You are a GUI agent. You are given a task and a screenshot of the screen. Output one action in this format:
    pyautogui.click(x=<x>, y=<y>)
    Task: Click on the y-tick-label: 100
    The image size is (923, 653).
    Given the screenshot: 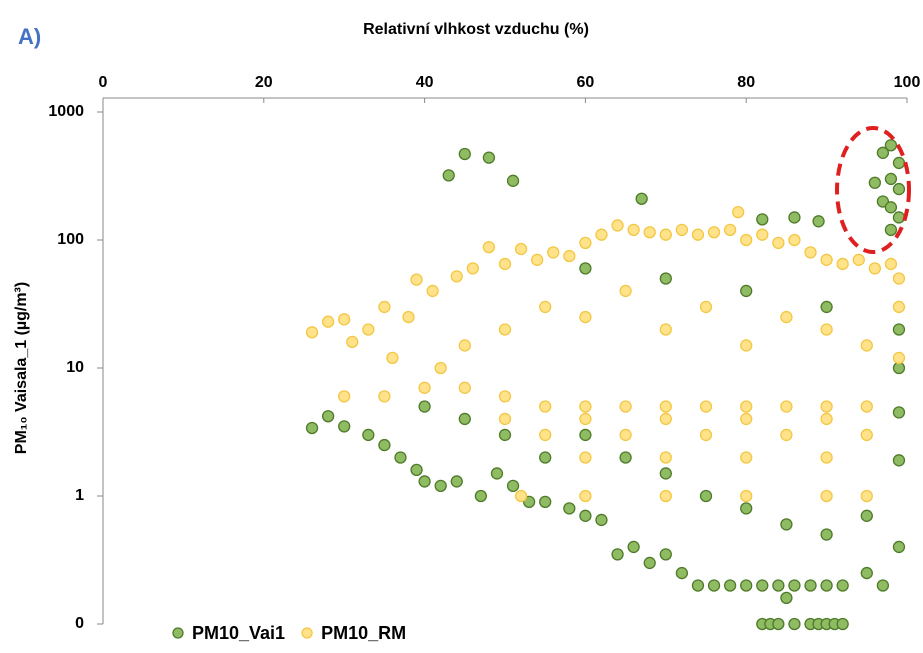 What is the action you would take?
    pyautogui.click(x=70, y=239)
    